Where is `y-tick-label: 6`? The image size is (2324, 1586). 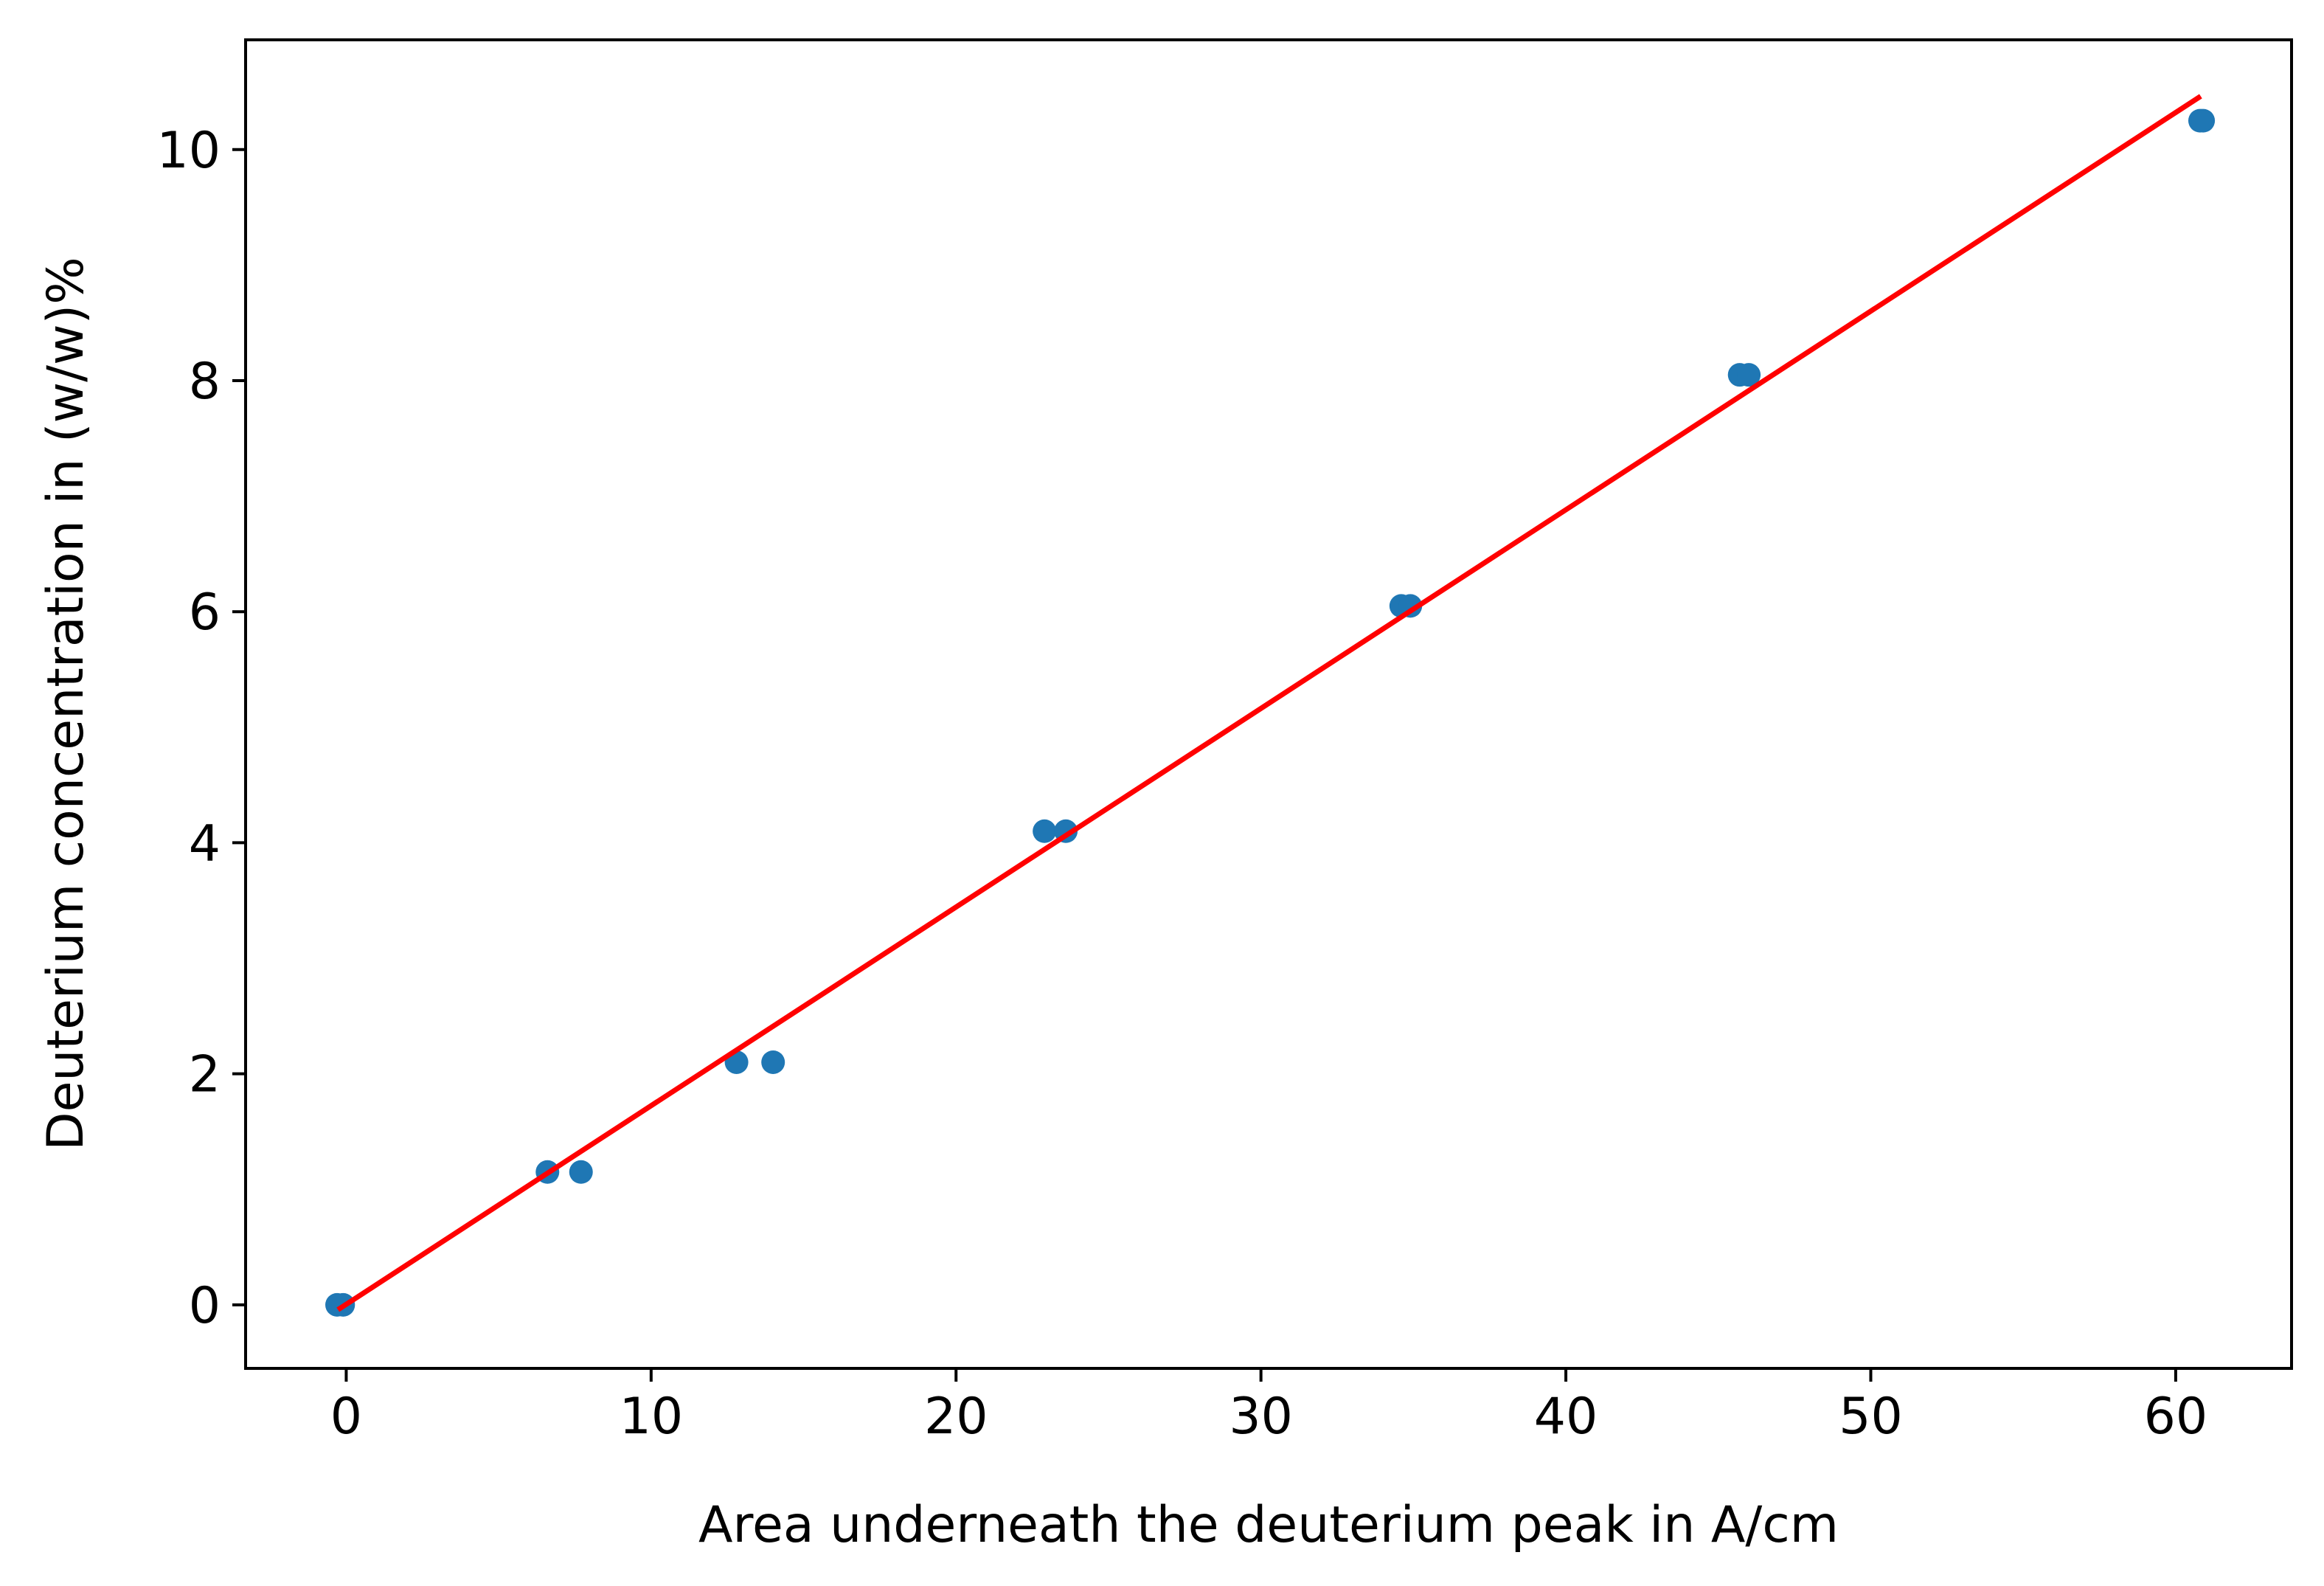 y-tick-label: 6 is located at coordinates (205, 613).